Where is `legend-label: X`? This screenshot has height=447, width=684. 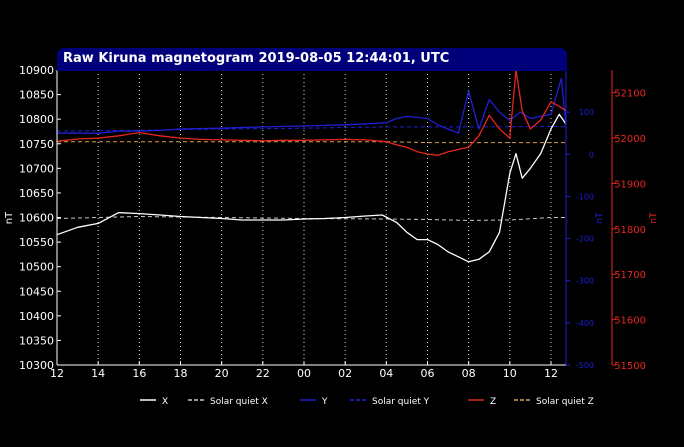
legend-label: X is located at coordinates (165, 402).